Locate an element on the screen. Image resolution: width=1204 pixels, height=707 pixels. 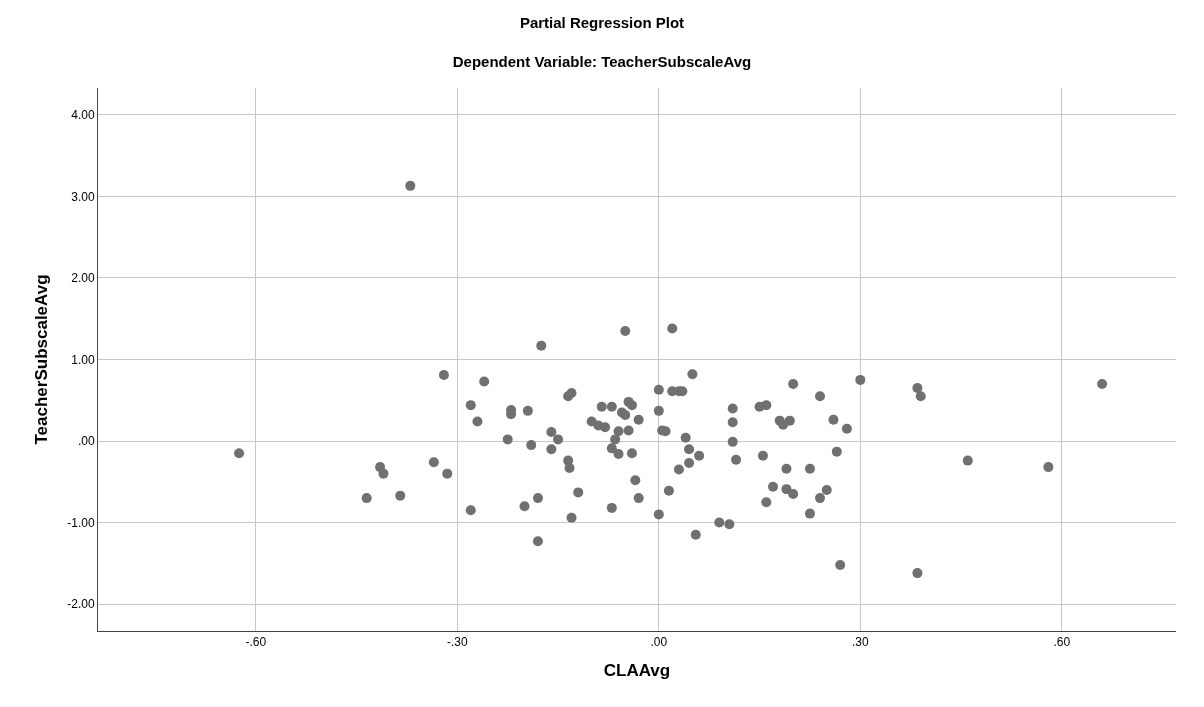
y-tick-label: -2.00 is located at coordinates (81, 604).